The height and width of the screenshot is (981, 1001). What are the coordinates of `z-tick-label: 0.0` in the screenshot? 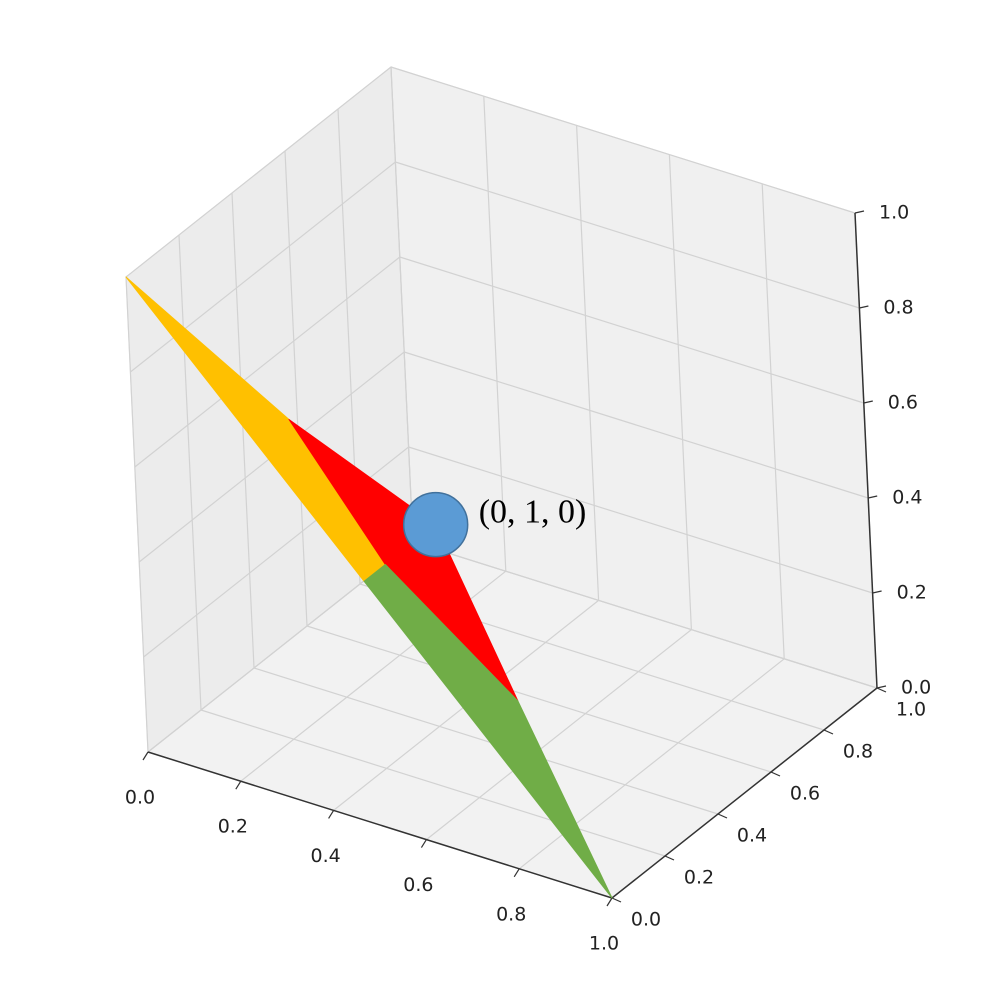 It's located at (916, 688).